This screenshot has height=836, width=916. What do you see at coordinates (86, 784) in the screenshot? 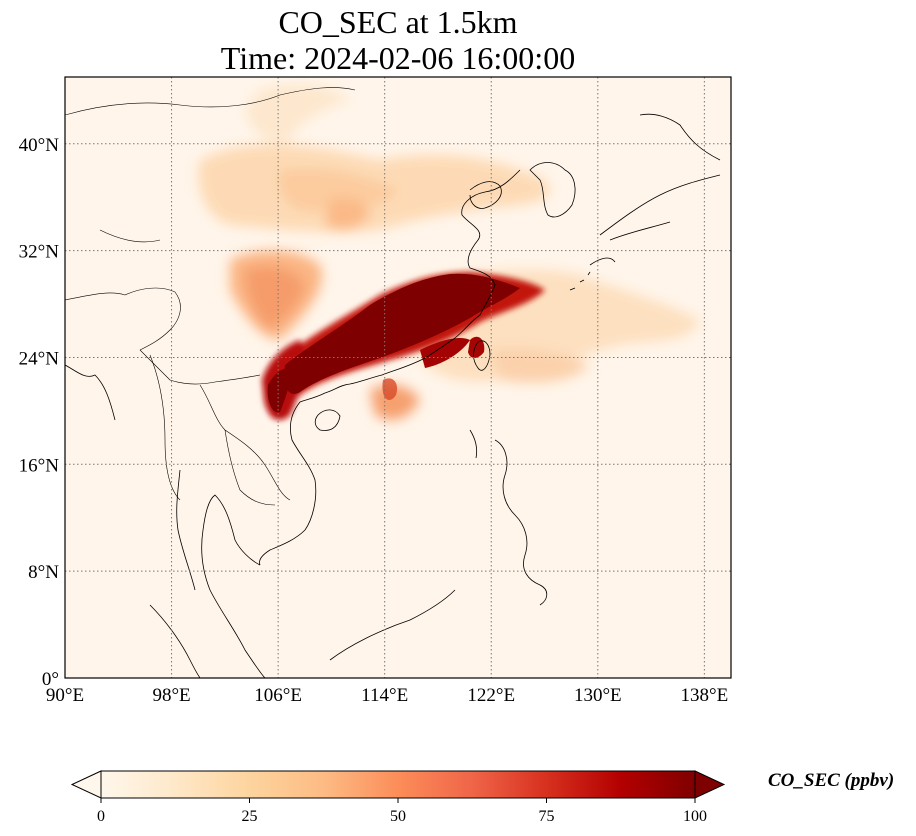
I see `colorbar-min-extend` at bounding box center [86, 784].